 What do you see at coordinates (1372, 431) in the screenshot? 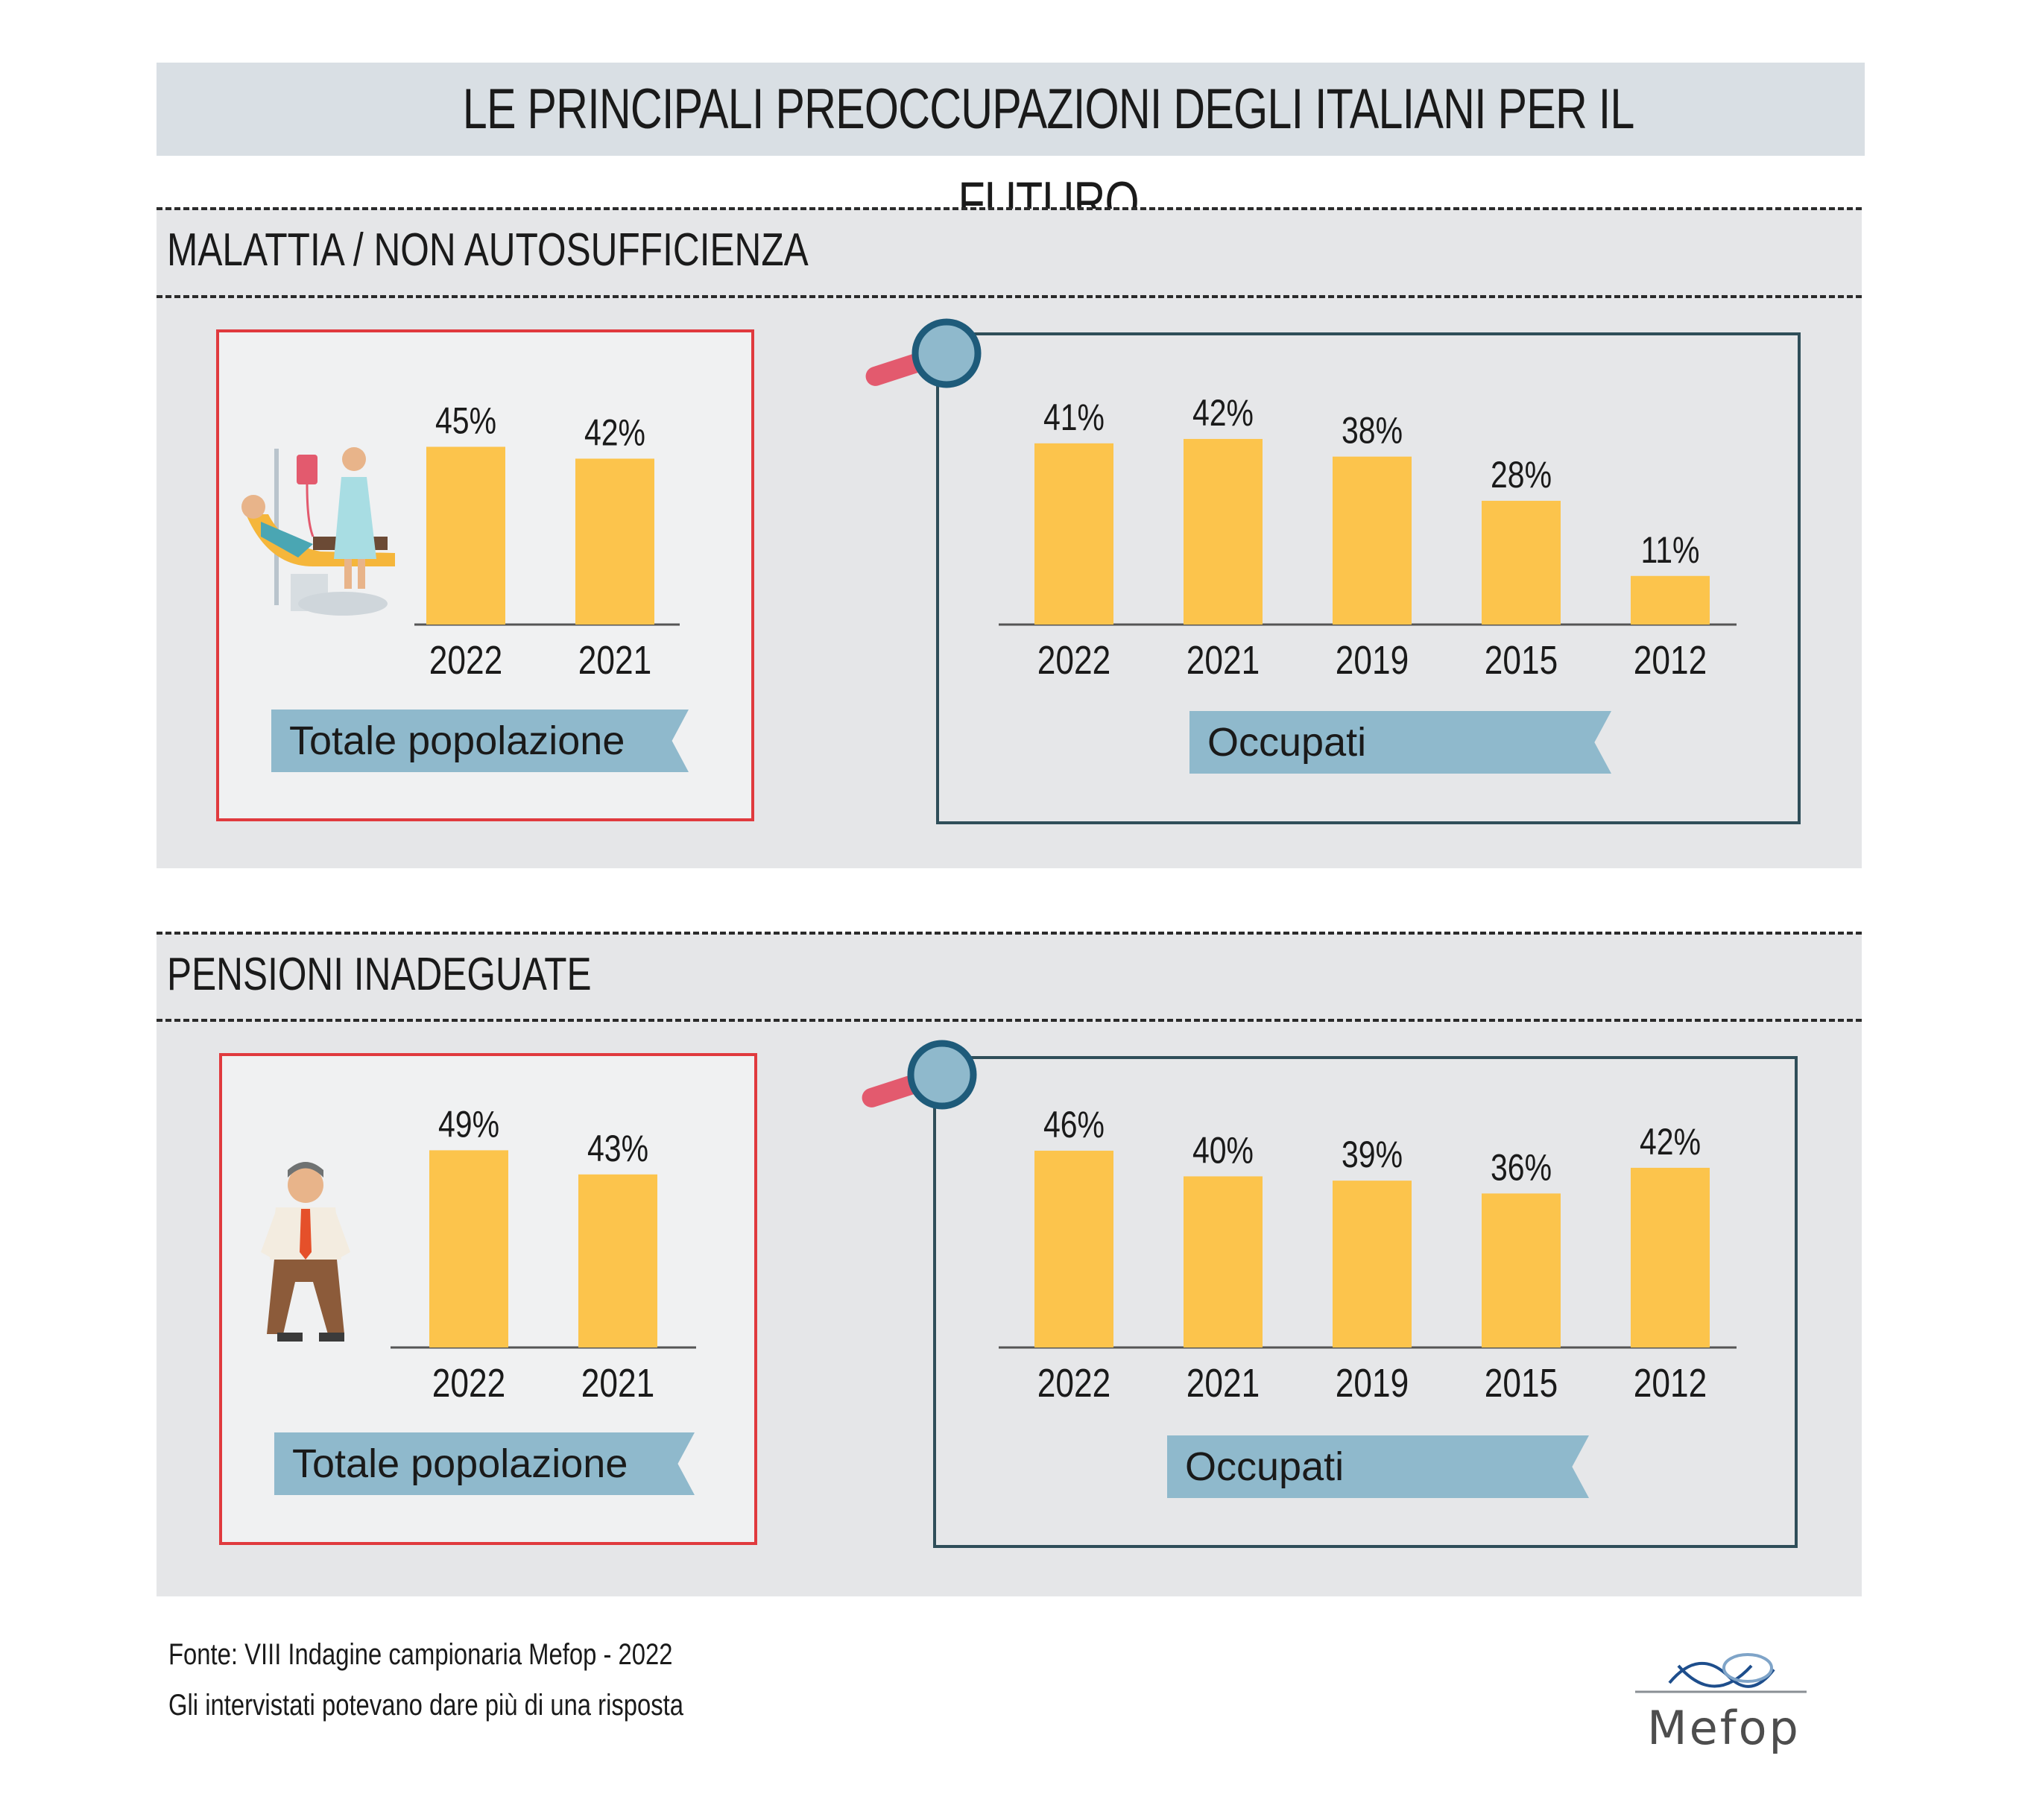
I see `value-label: 38%` at bounding box center [1372, 431].